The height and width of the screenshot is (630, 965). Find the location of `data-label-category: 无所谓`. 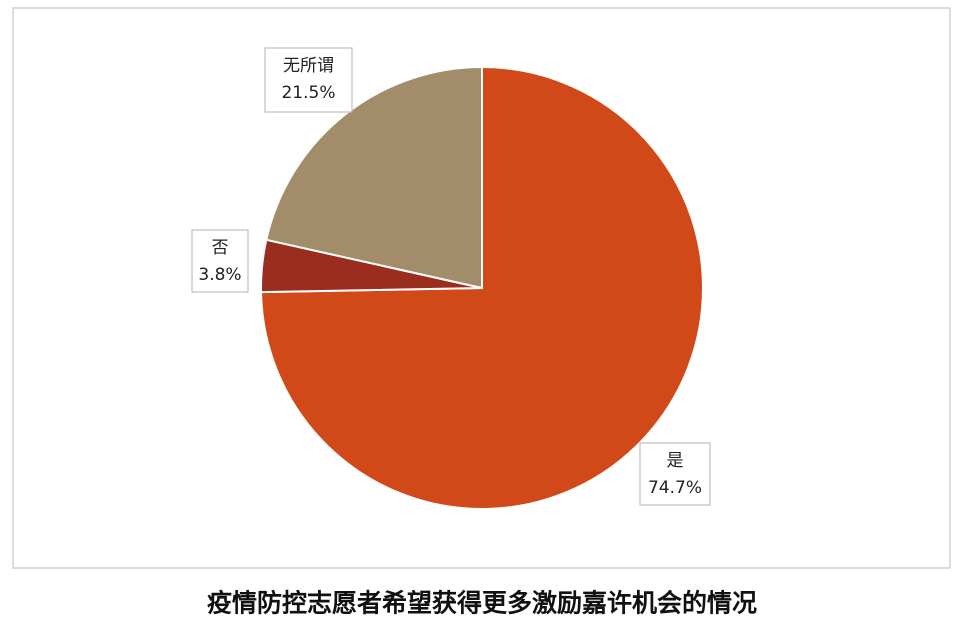

data-label-category: 无所谓 is located at coordinates (308, 66).